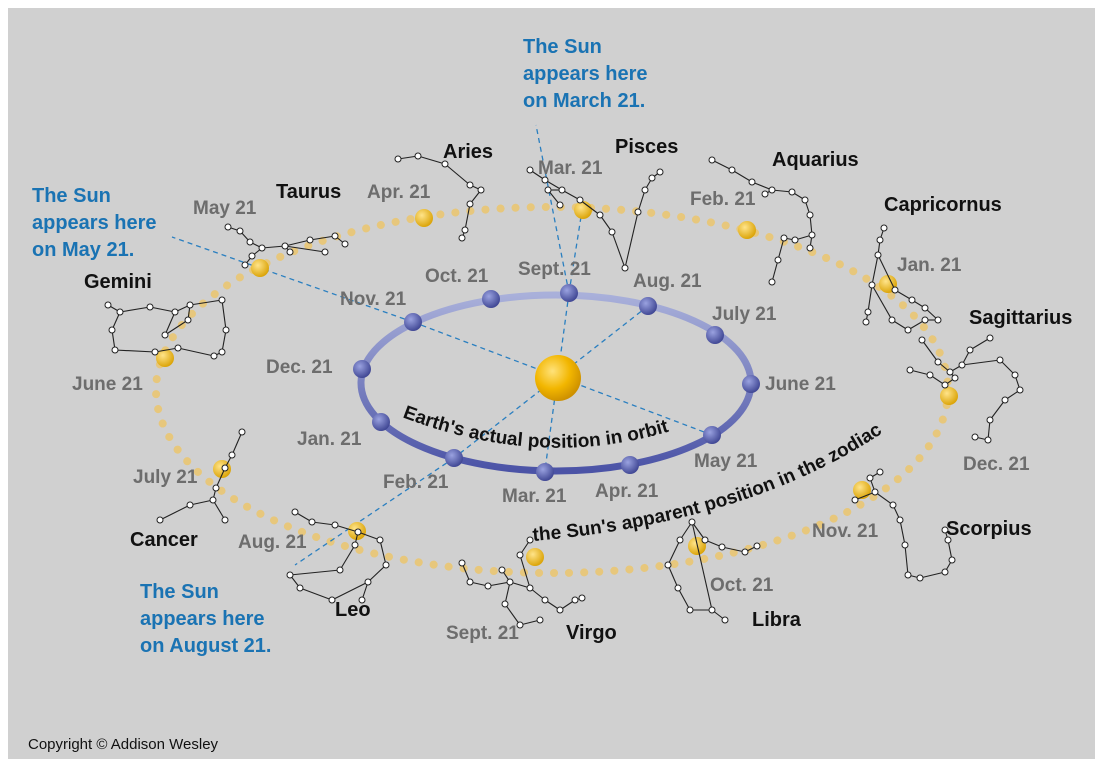  What do you see at coordinates (562, 47) in the screenshot?
I see `callout-march-line-1: The Sun` at bounding box center [562, 47].